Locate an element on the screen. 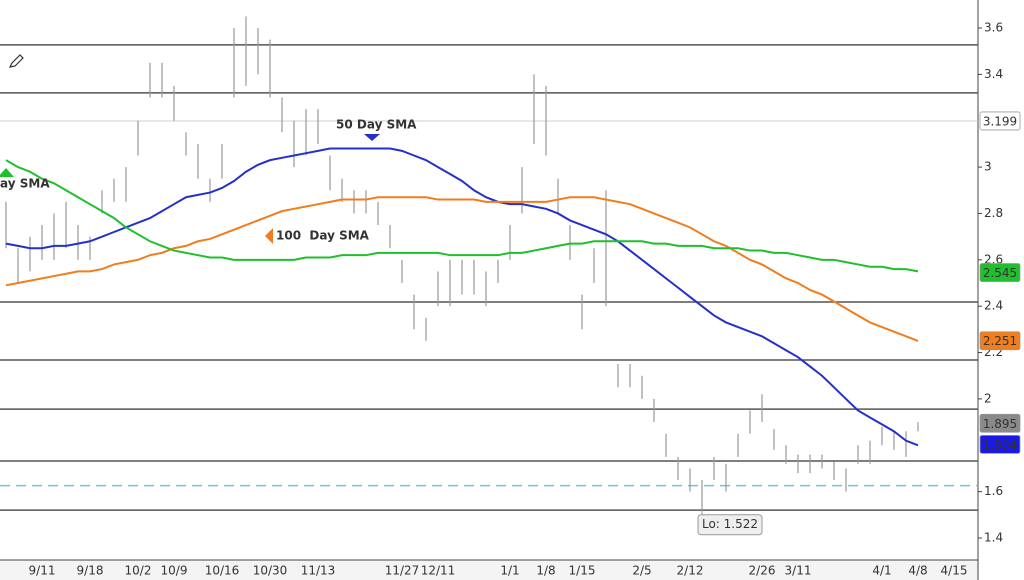 The height and width of the screenshot is (580, 1024). y-tick-label: 2 is located at coordinates (988, 398).